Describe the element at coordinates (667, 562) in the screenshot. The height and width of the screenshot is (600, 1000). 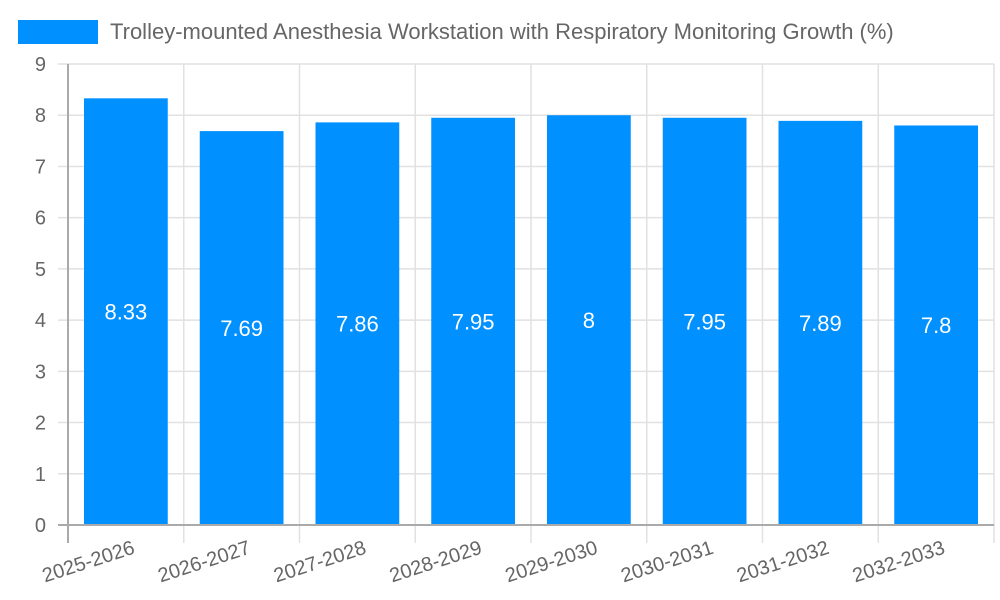
I see `x-tick-label: 2030-2031` at that location.